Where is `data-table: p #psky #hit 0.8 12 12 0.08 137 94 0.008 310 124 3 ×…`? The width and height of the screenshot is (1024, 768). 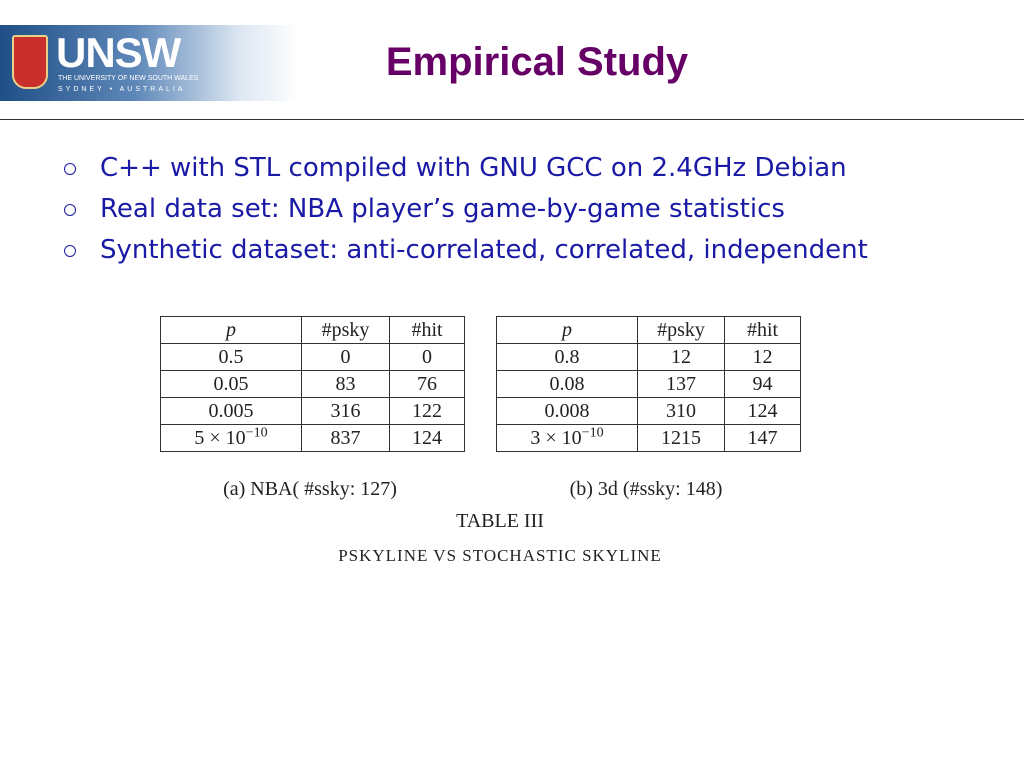 data-table: p #psky #hit 0.8 12 12 0.08 137 94 0.008 310 124 3 ×… is located at coordinates (648, 384).